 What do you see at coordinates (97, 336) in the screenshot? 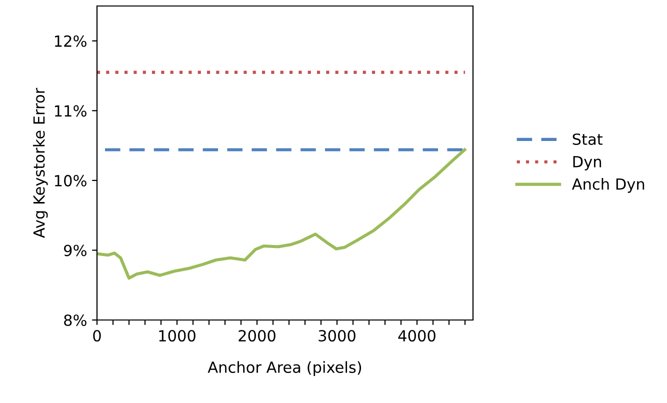
I see `x-tick-label: 0` at bounding box center [97, 336].